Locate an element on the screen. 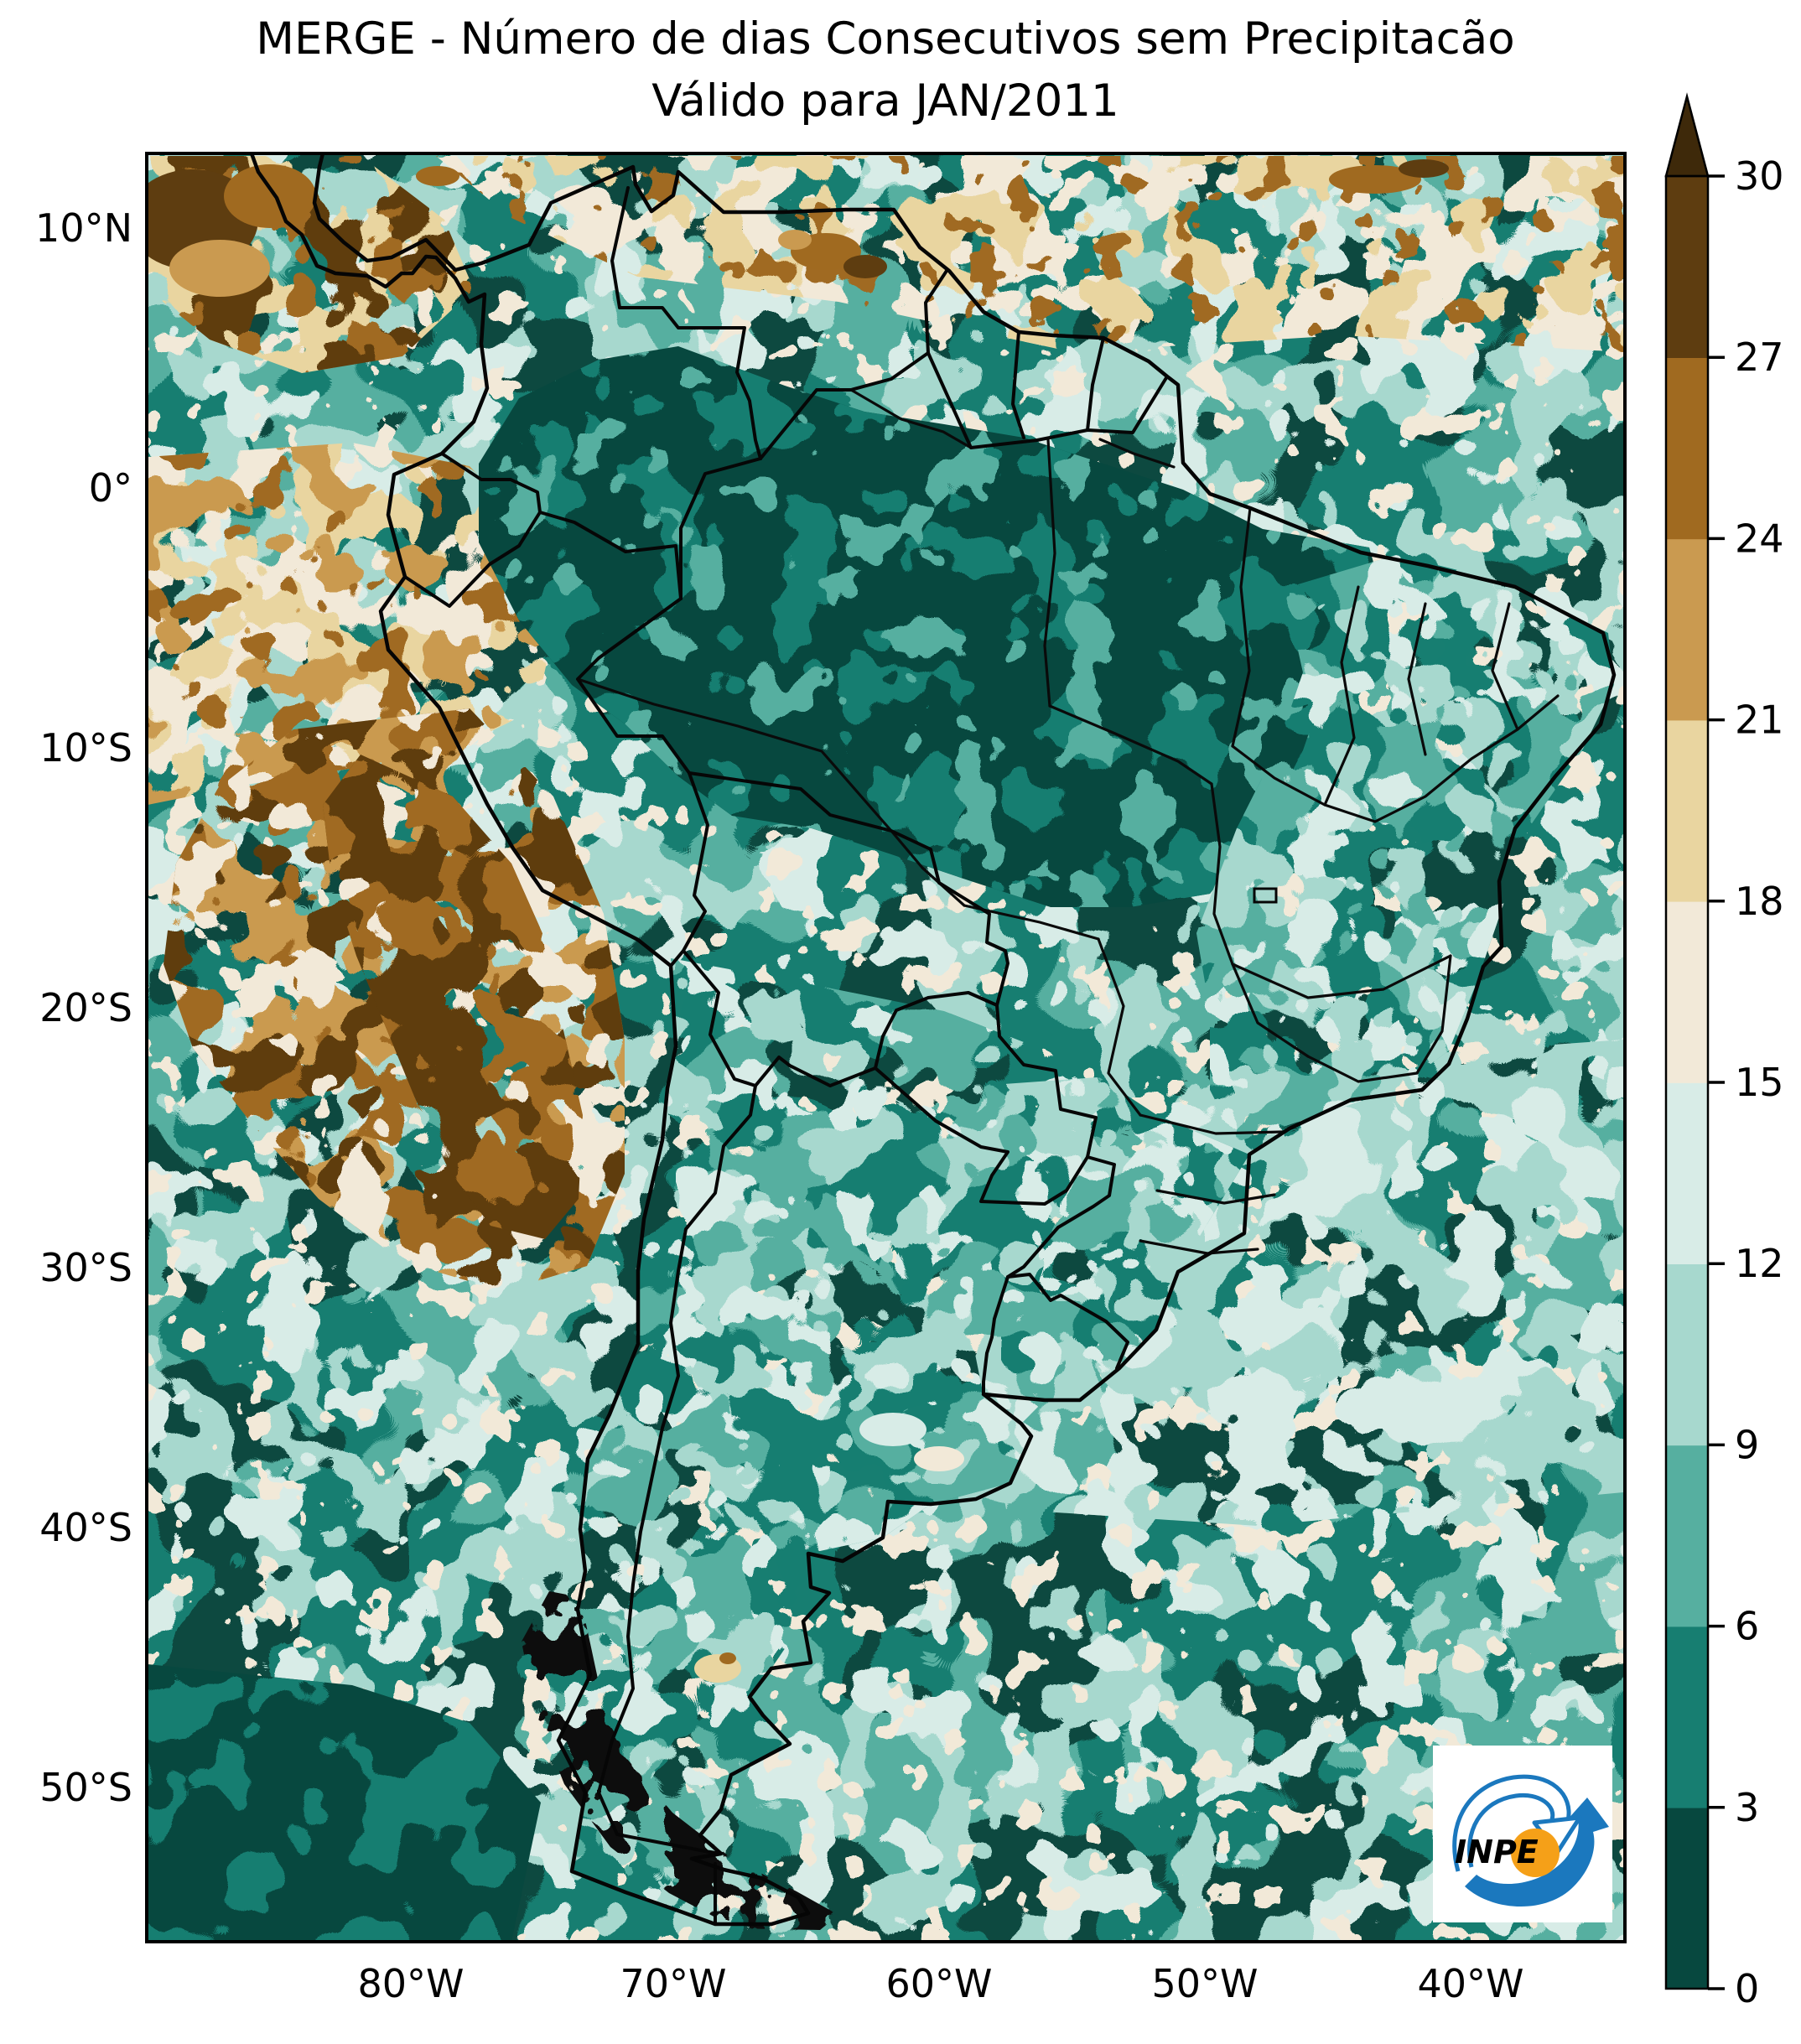  distrito-federal-border is located at coordinates (1266, 896).